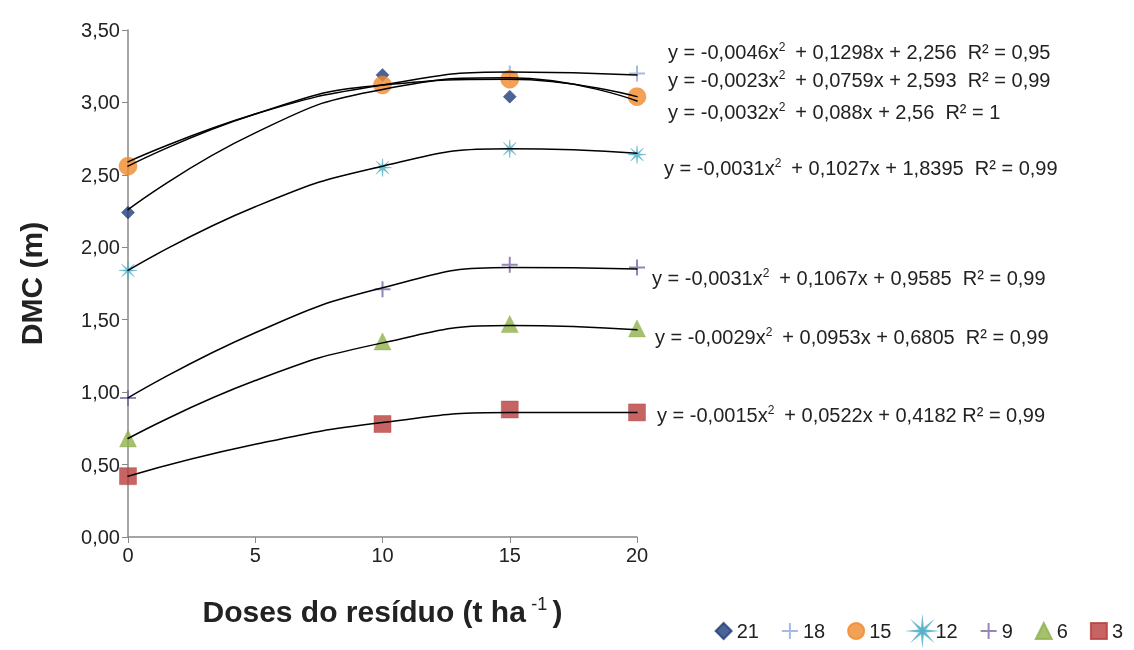 Image resolution: width=1134 pixels, height=650 pixels. Describe the element at coordinates (100, 247) in the screenshot. I see `y-tick-label: 2,00` at that location.